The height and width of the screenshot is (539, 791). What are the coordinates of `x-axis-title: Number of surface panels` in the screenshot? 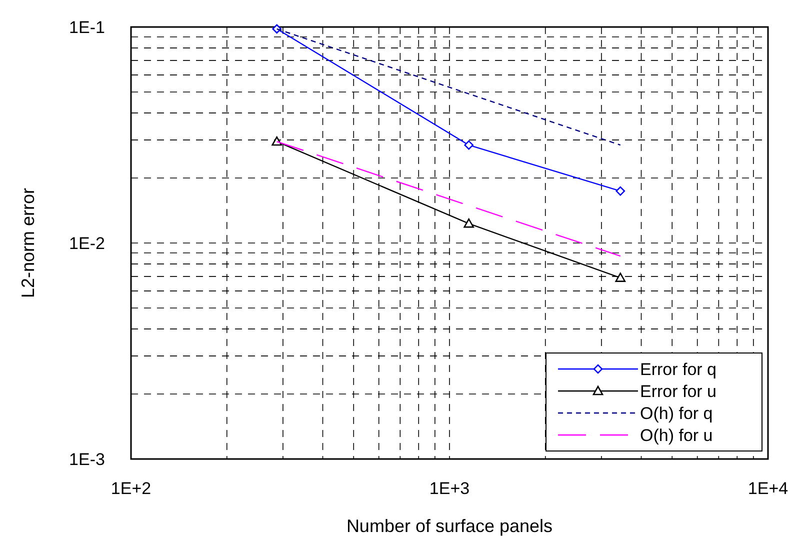 It's located at (449, 526).